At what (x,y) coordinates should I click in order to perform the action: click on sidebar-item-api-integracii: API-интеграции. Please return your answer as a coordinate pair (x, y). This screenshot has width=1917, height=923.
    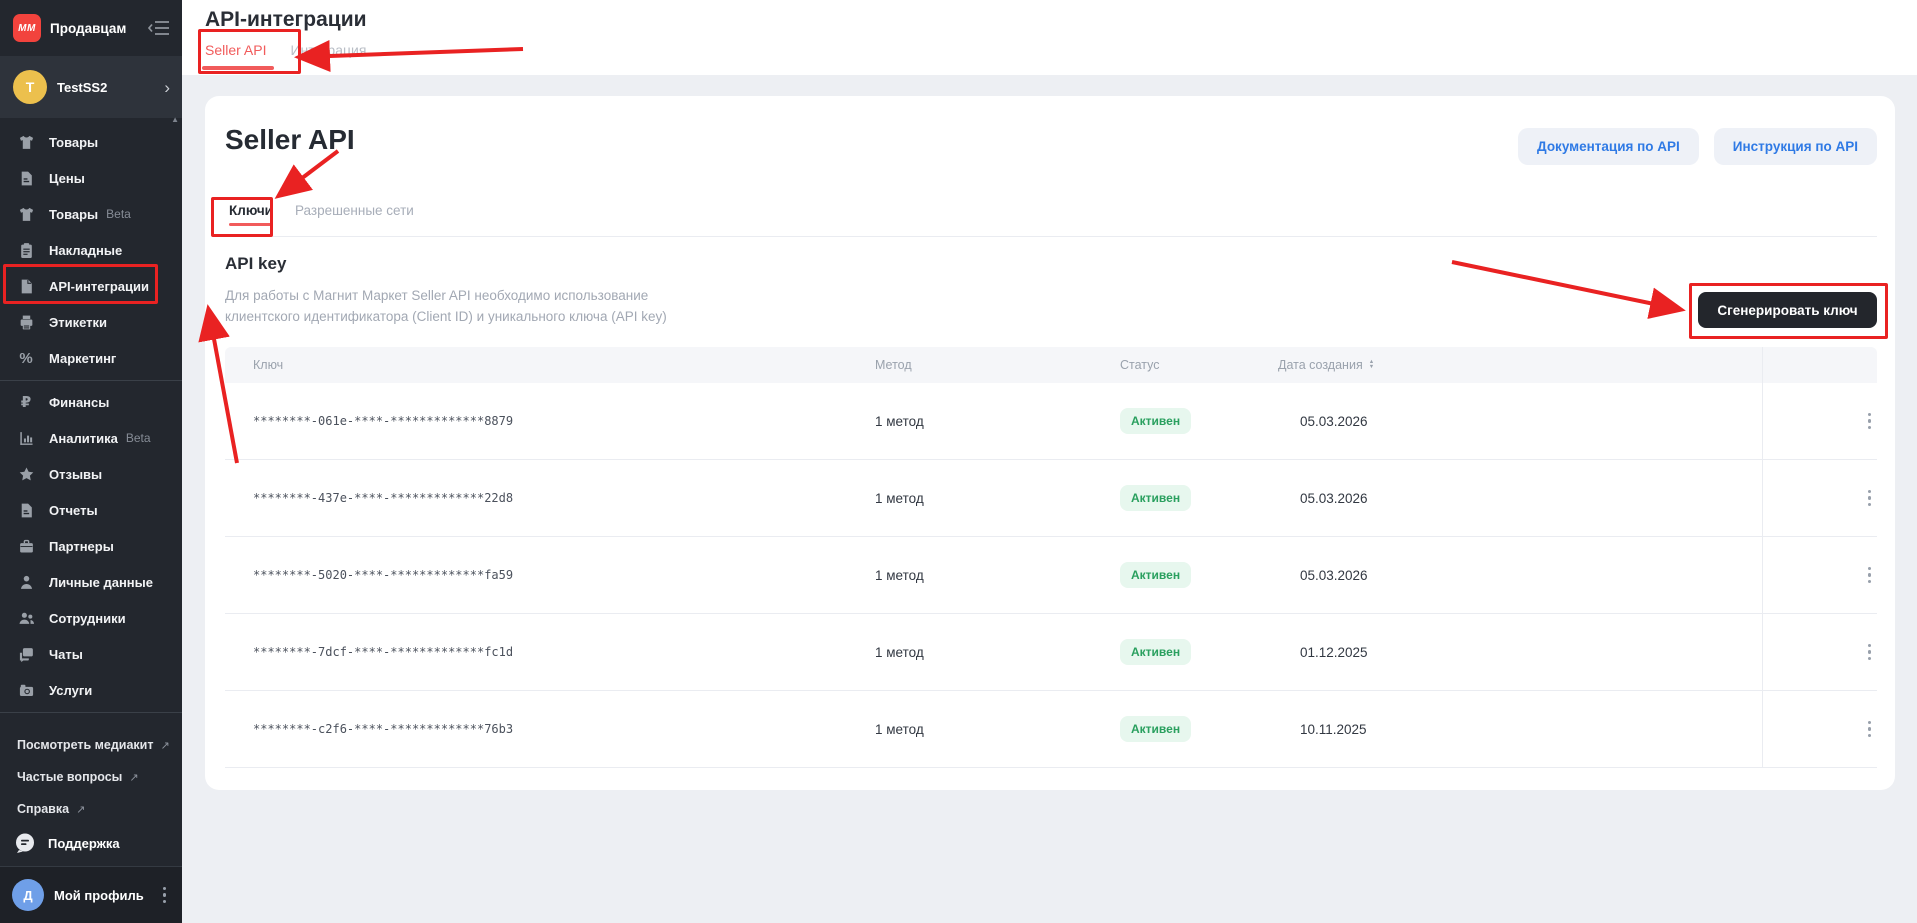
    Looking at the image, I should click on (91, 286).